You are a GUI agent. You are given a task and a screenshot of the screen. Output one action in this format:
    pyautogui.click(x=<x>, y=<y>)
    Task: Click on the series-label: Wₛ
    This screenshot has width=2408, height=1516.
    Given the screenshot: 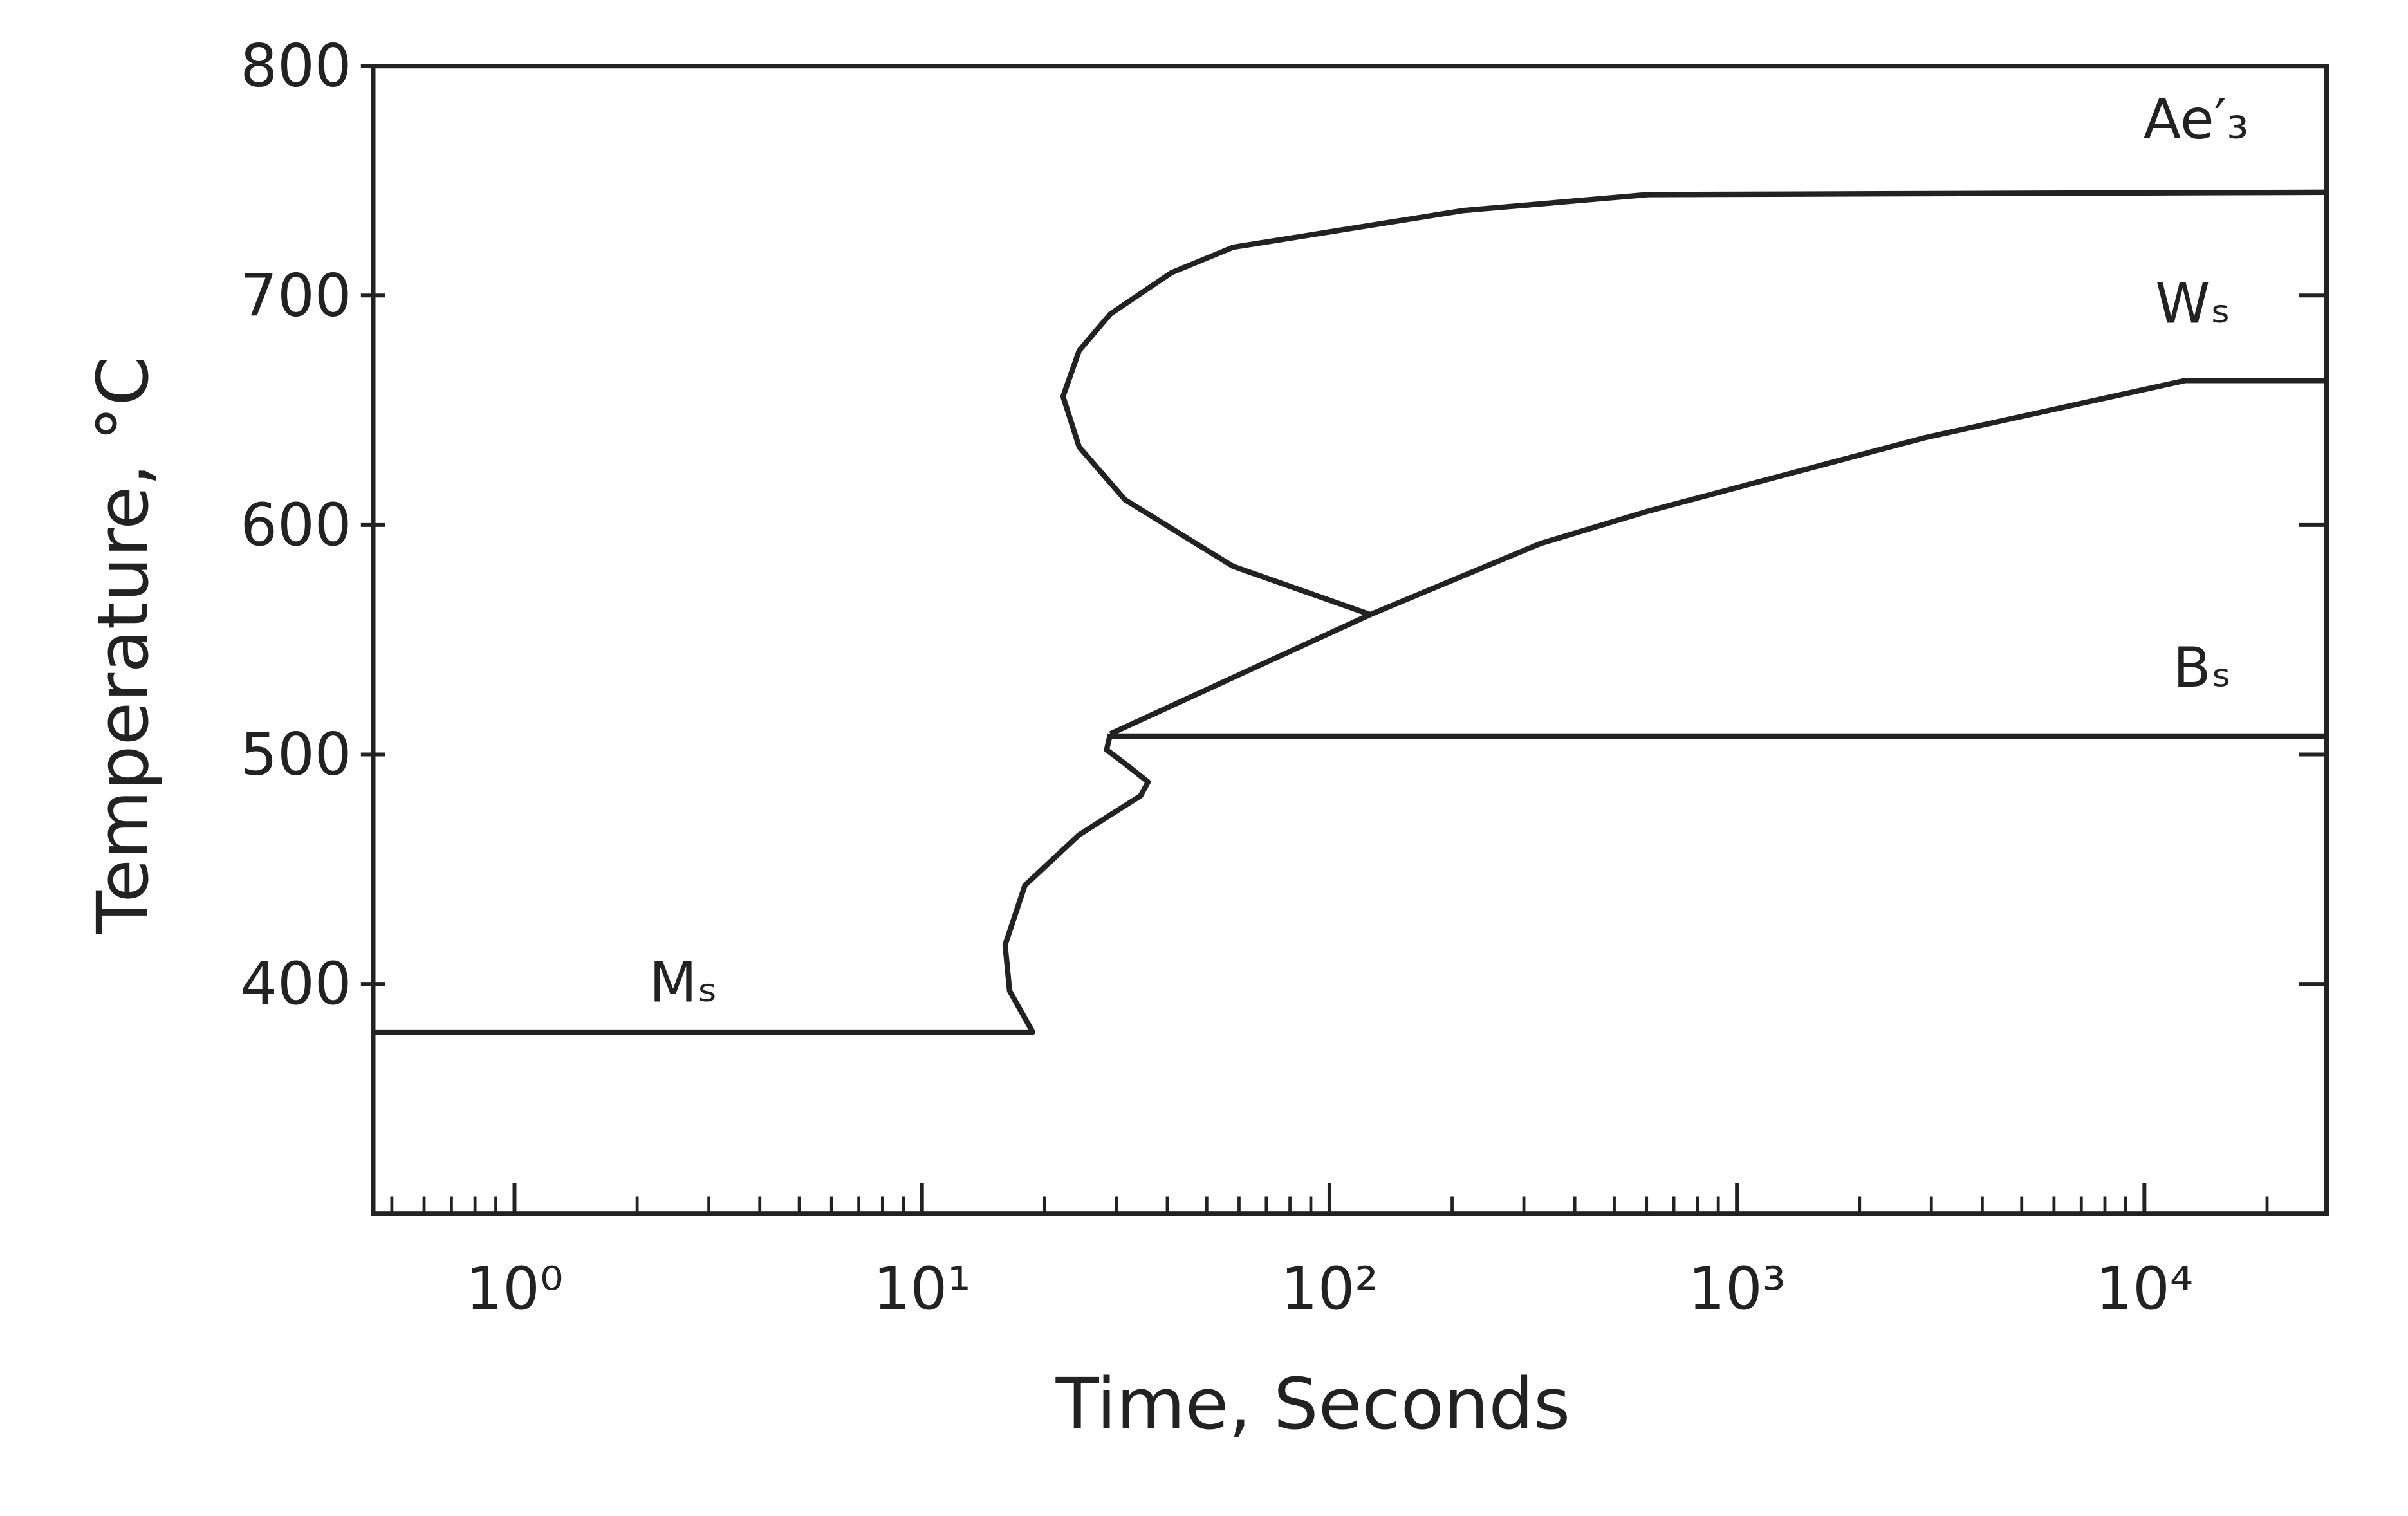 What is the action you would take?
    pyautogui.click(x=2192, y=304)
    